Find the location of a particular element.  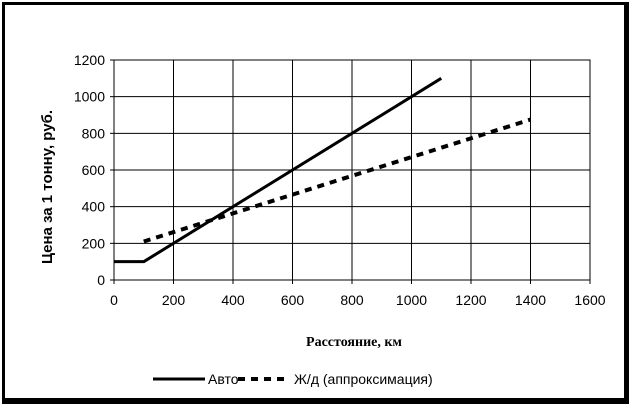

y-tick-label: 600 is located at coordinates (94, 170).